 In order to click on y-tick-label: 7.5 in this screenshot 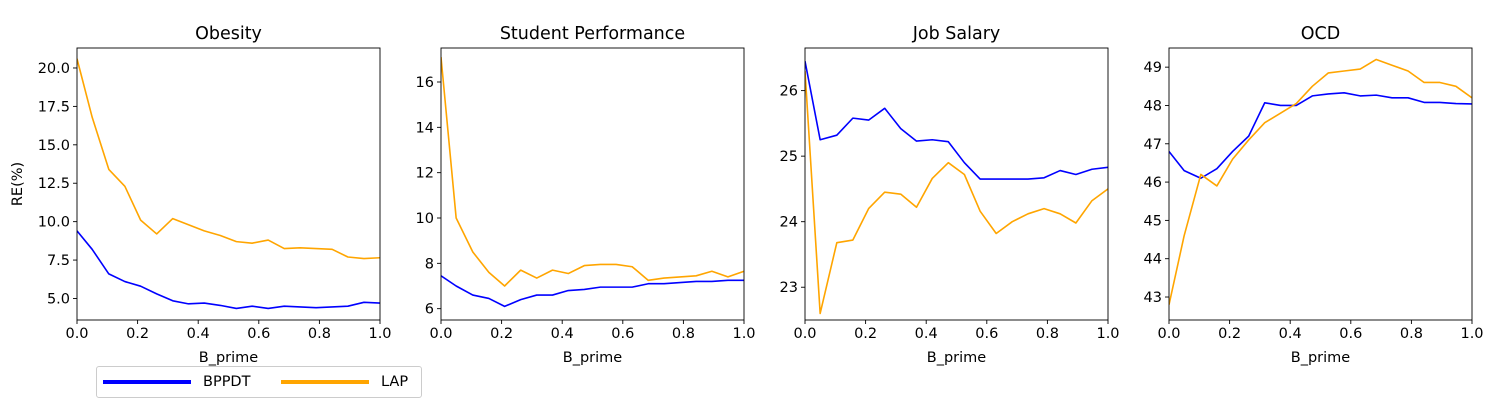, I will do `click(58, 261)`.